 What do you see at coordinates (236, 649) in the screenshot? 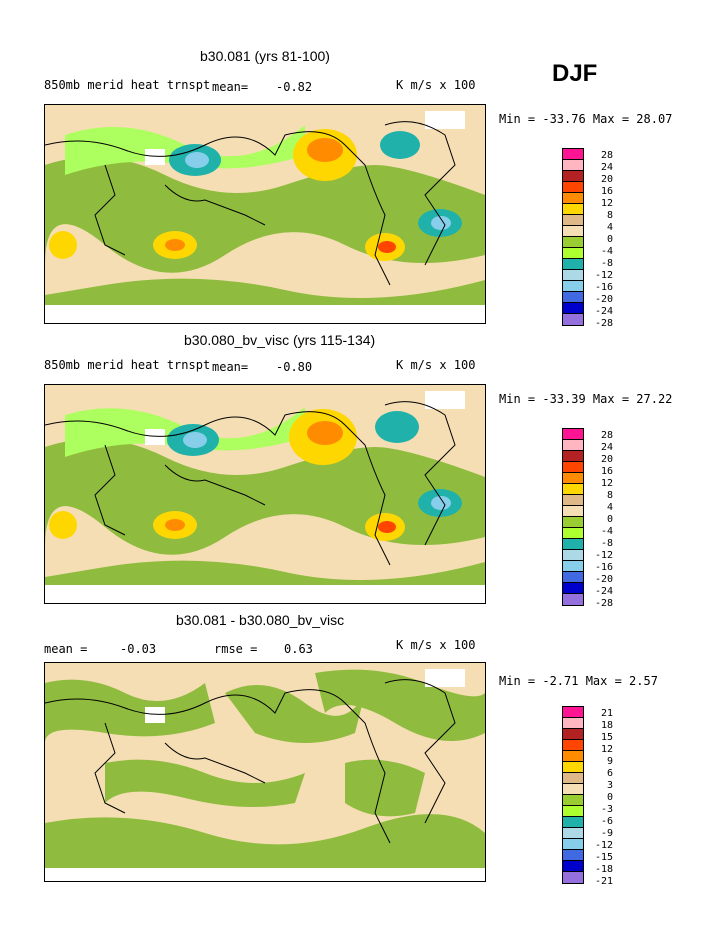
I see `panel3-rmse-label: rmse =` at bounding box center [236, 649].